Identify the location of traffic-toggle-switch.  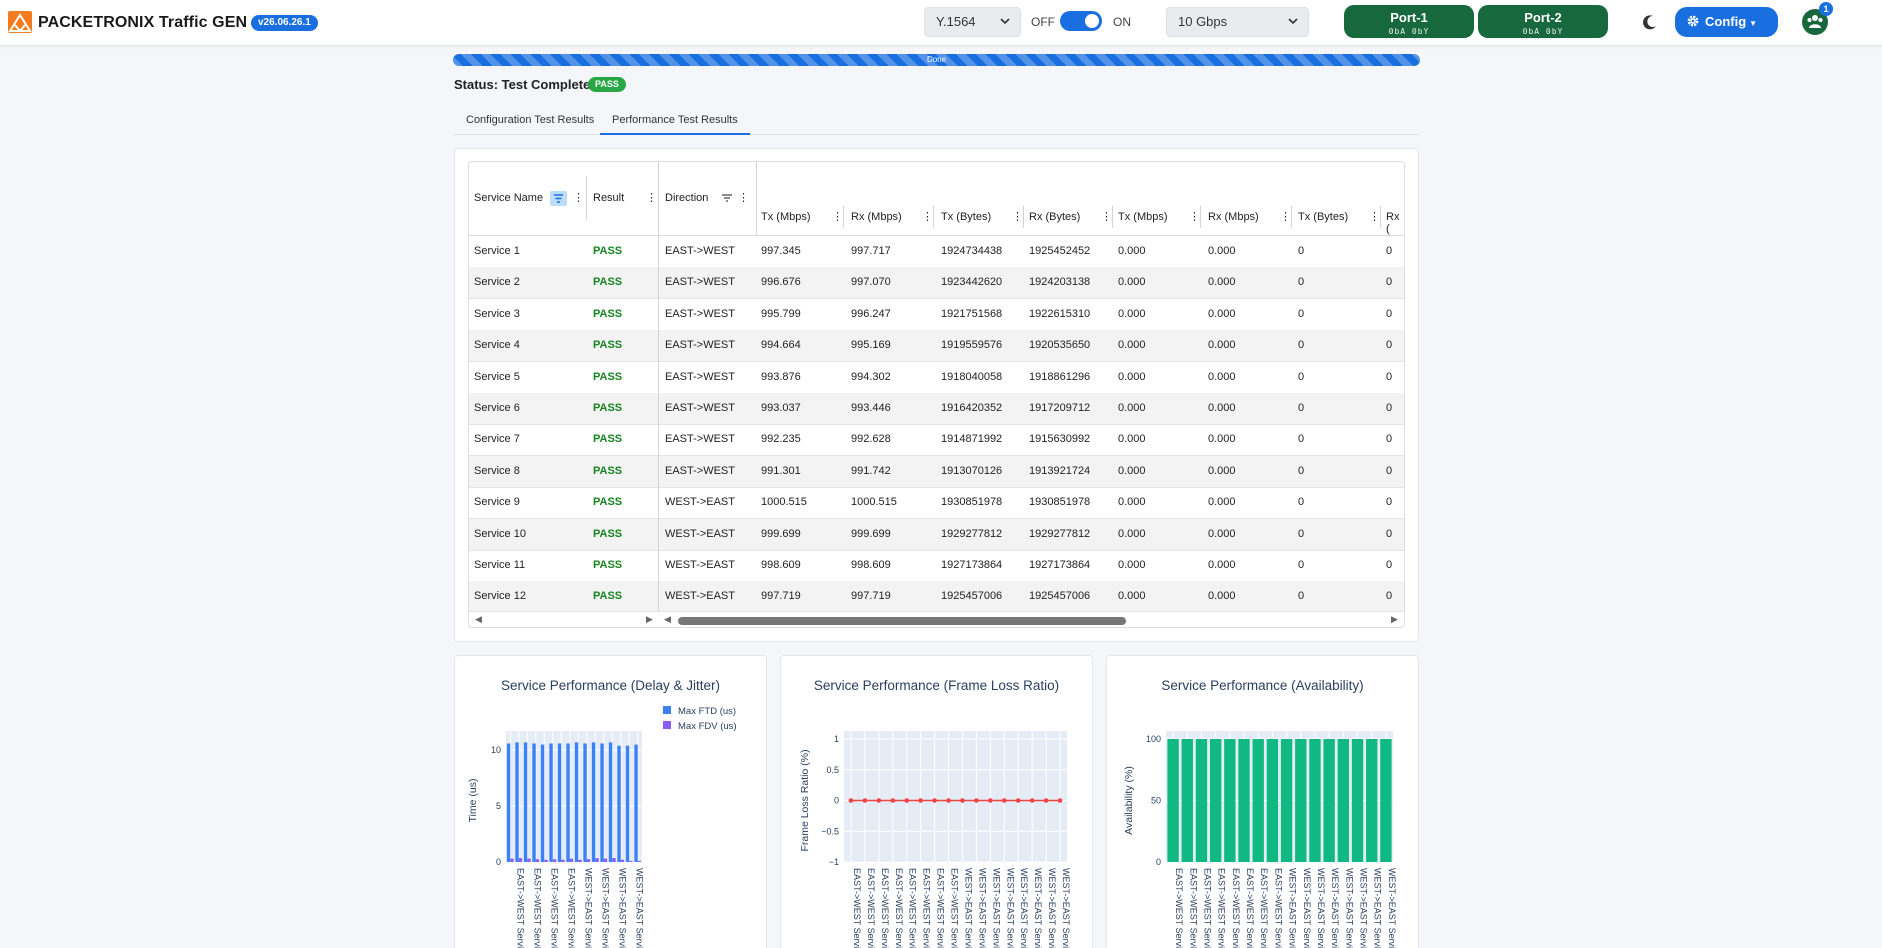
(1081, 21).